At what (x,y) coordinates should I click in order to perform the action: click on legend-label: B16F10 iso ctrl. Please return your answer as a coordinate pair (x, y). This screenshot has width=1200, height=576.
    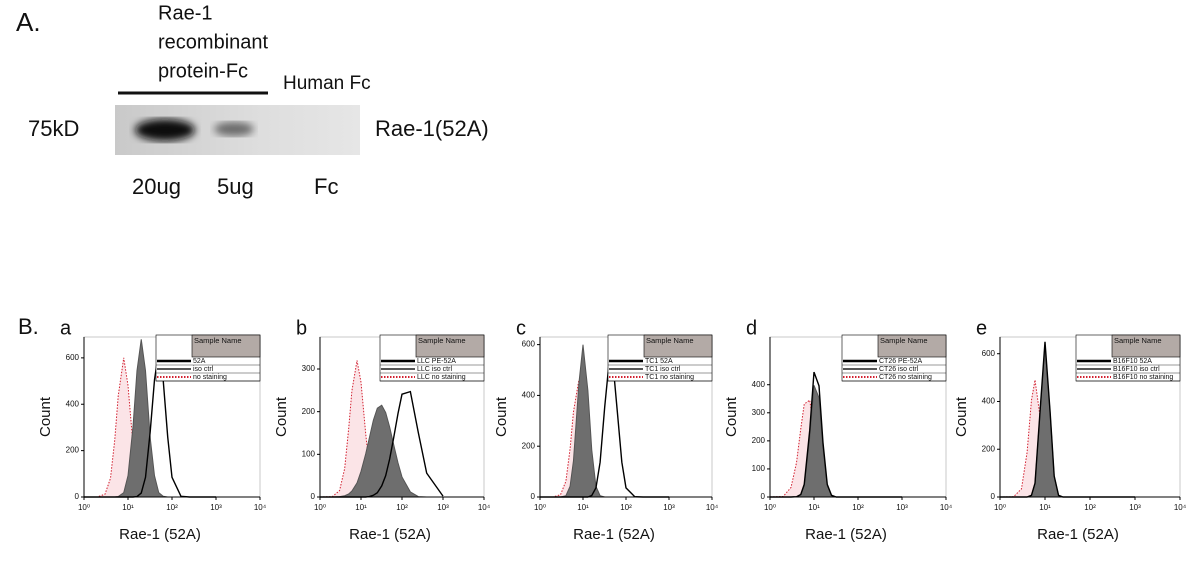
    Looking at the image, I should click on (1136, 369).